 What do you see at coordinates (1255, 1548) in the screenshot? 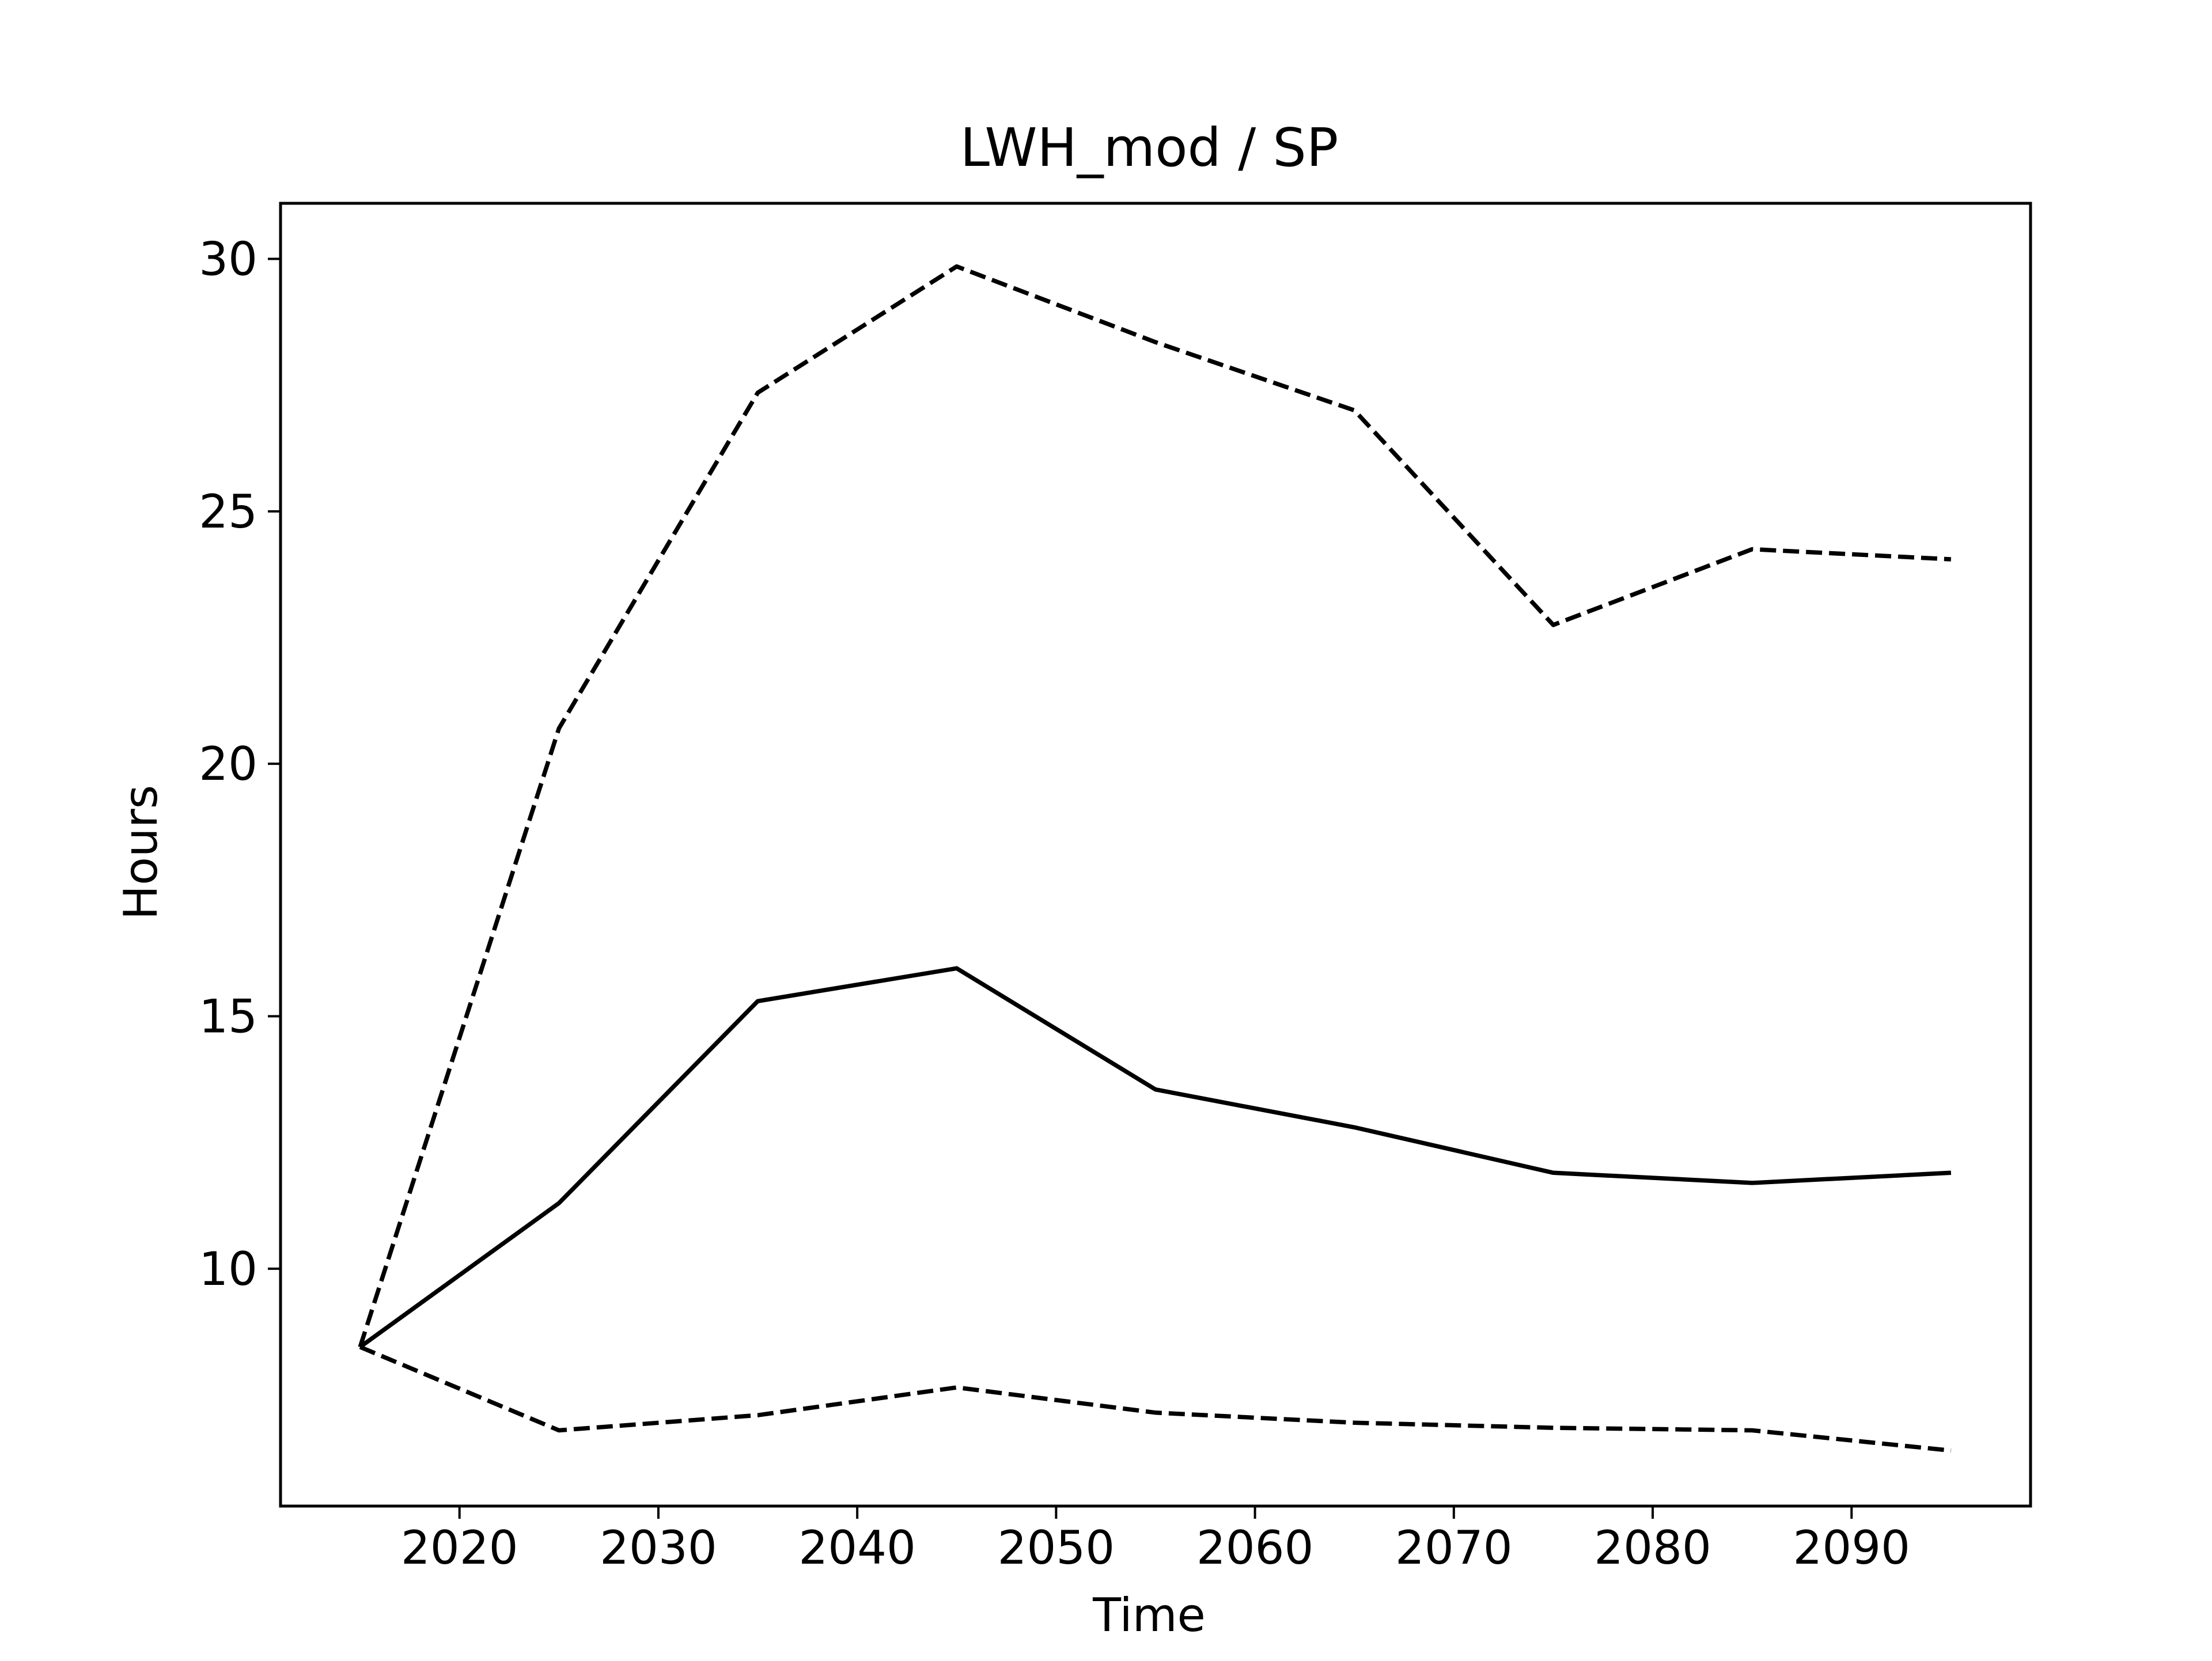
I see `x-tick-label: 2060` at bounding box center [1255, 1548].